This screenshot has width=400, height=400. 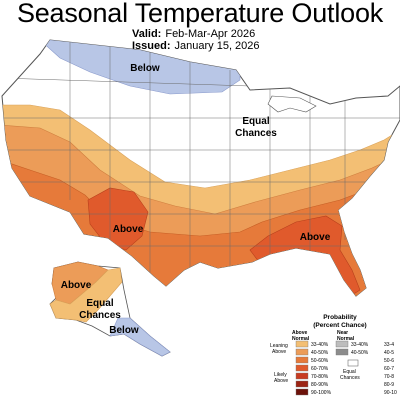 I want to click on legend-cut-range: 70-8, so click(x=389, y=377).